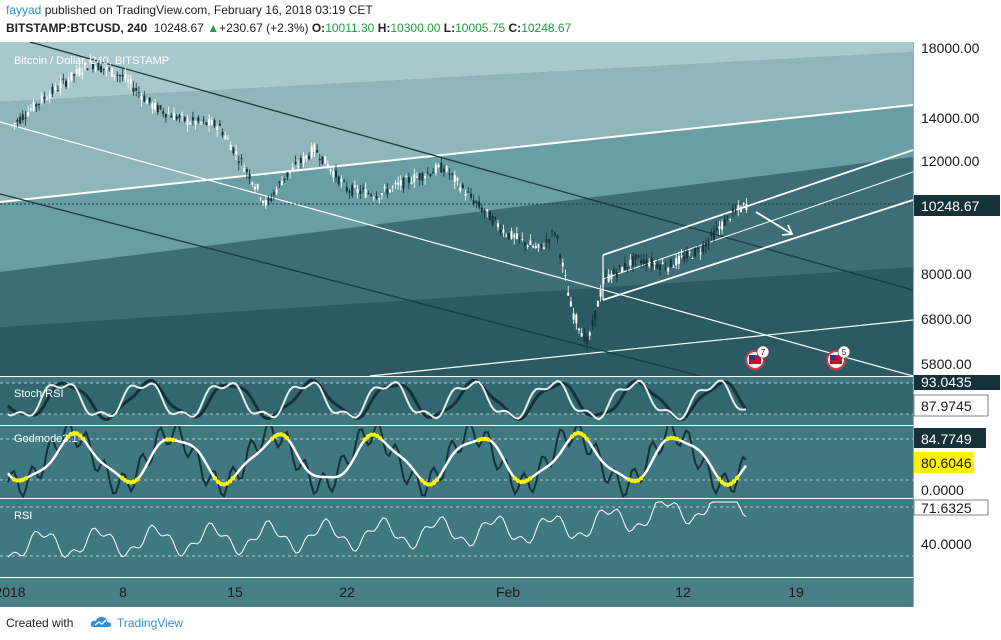 The image size is (1001, 640). Describe the element at coordinates (641, 347) in the screenshot. I see `lower-fan-line` at that location.